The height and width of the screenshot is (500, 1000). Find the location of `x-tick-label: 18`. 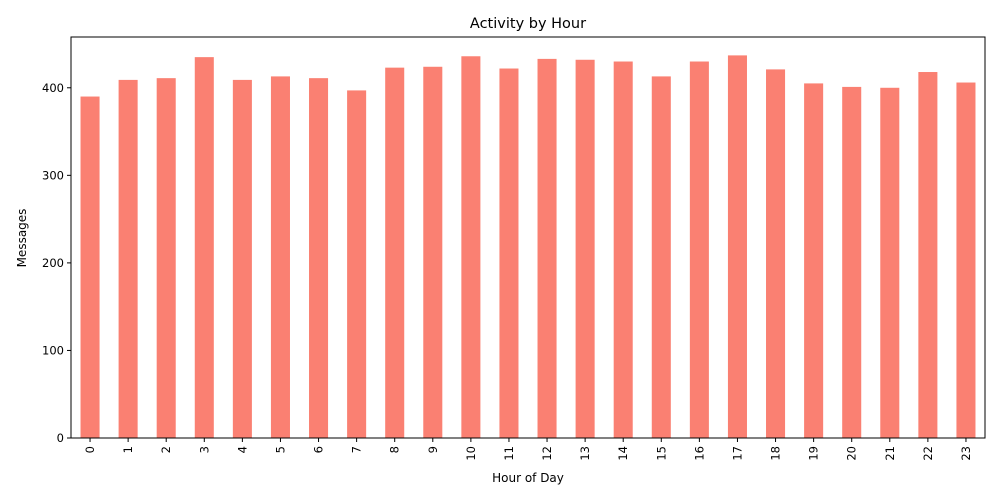

x-tick-label: 18 is located at coordinates (776, 453).